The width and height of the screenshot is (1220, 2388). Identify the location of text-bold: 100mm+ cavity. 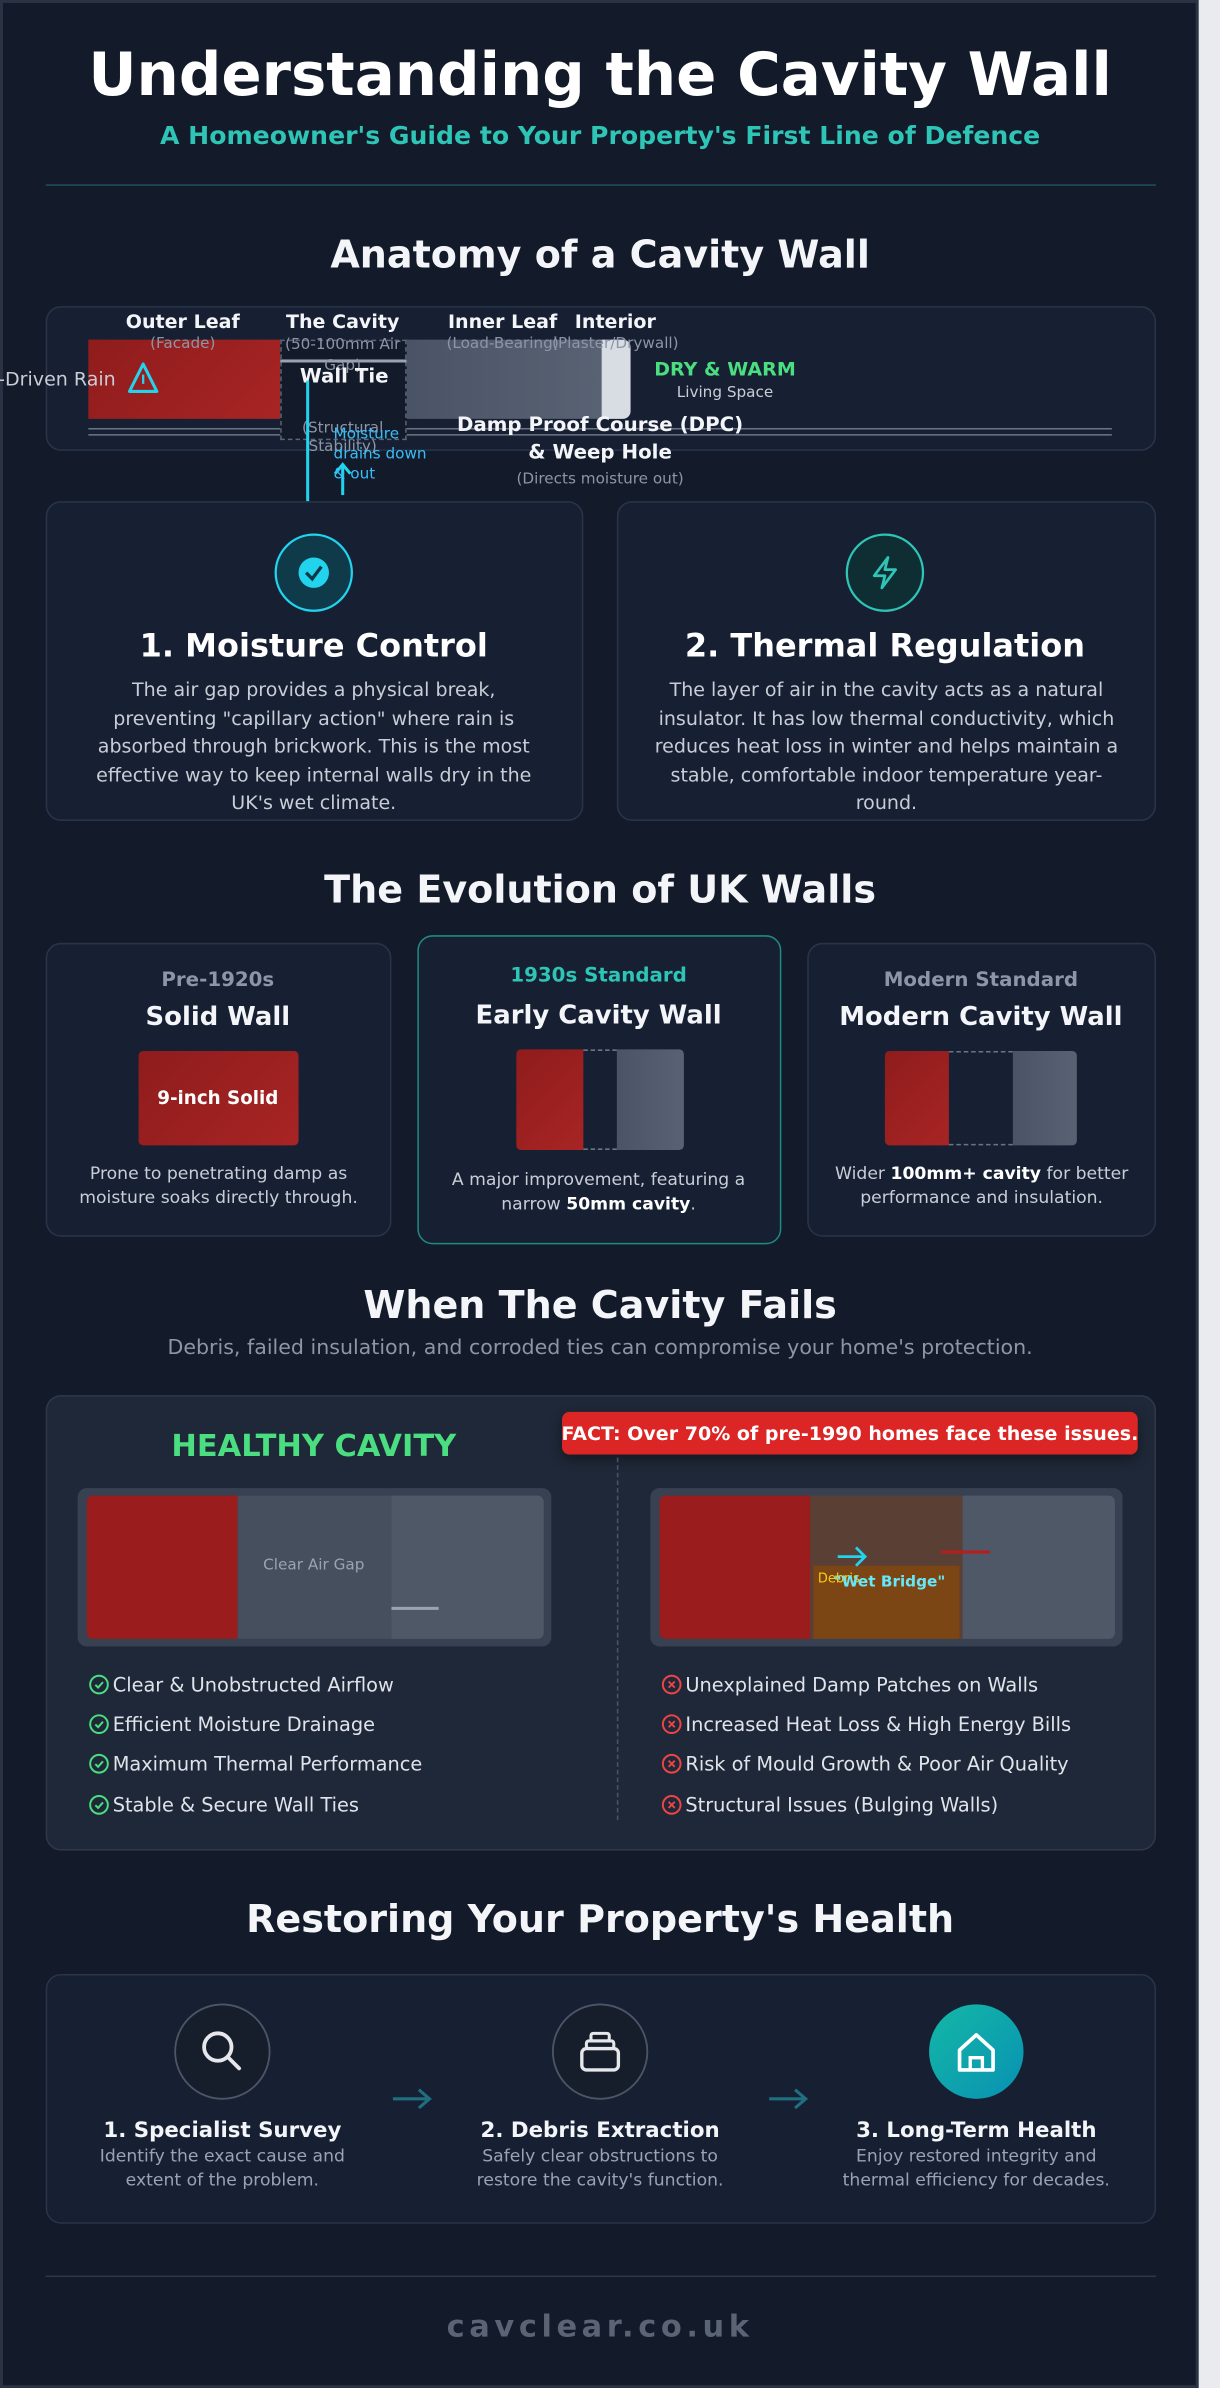
(966, 1173).